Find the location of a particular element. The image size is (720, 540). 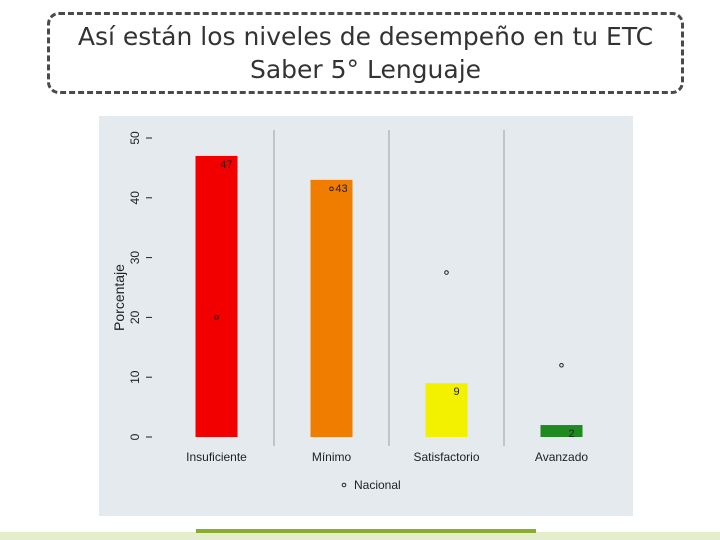

bar-satisfactorio is located at coordinates (446, 410).